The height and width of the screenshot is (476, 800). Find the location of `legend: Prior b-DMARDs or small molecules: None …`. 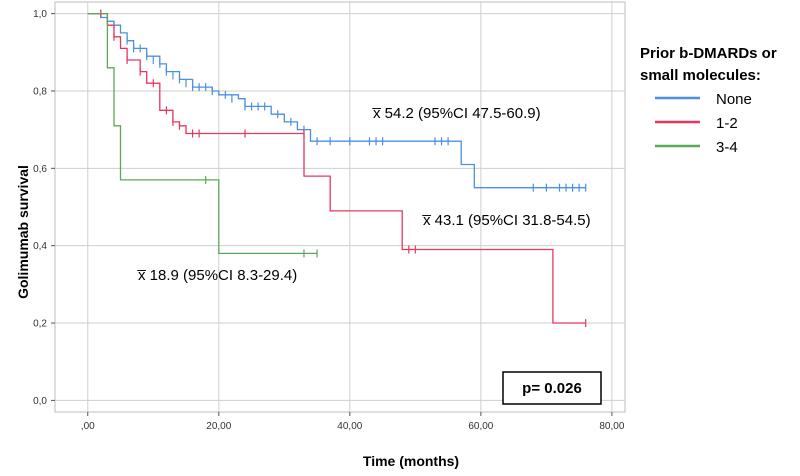

legend: Prior b-DMARDs or small molecules: None … is located at coordinates (708, 100).